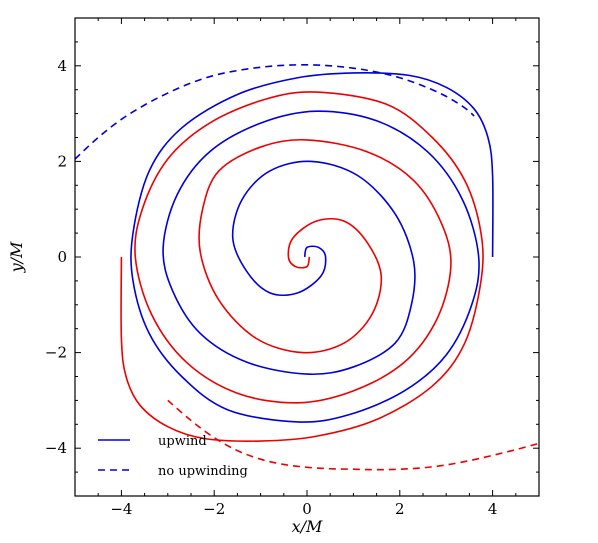 This screenshot has height=543, width=598. I want to click on x-axis-label: x/M, so click(307, 526).